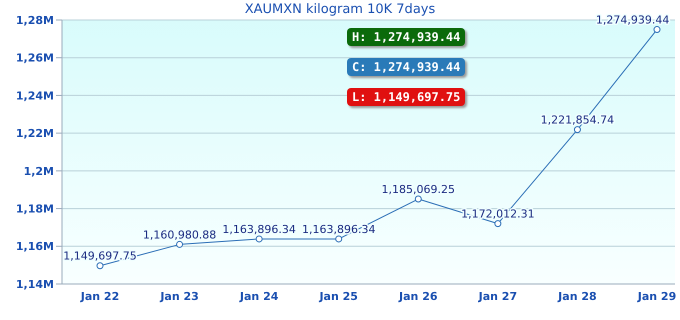 This screenshot has height=320, width=680. What do you see at coordinates (258, 296) in the screenshot?
I see `x-tick-label: Jan 24` at bounding box center [258, 296].